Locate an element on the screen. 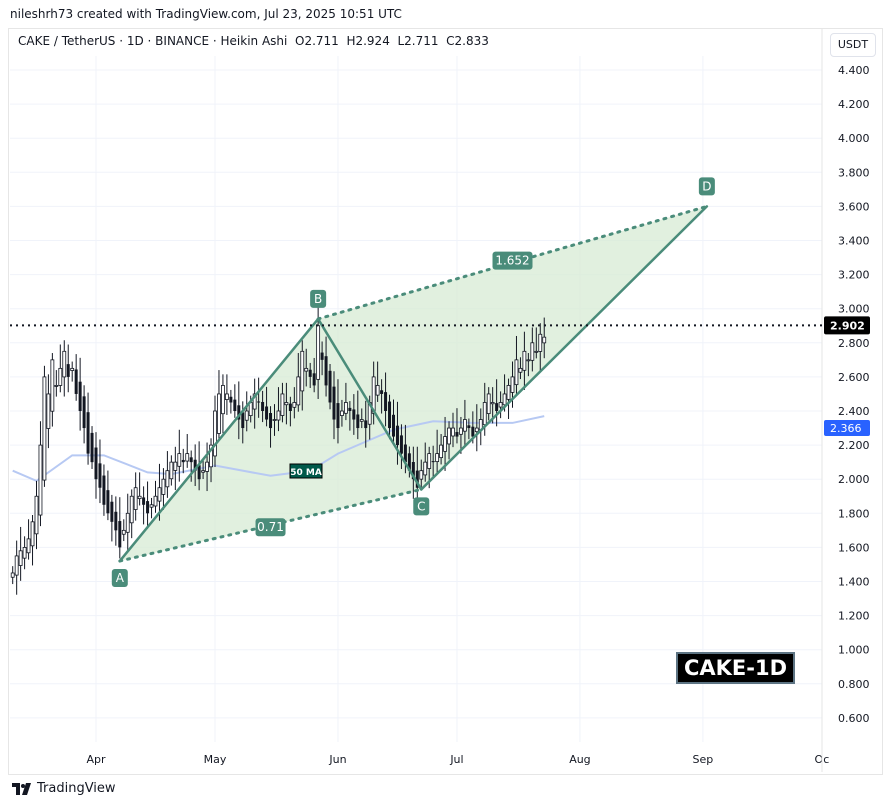  chart-badge: CAKE-1D is located at coordinates (736, 668).